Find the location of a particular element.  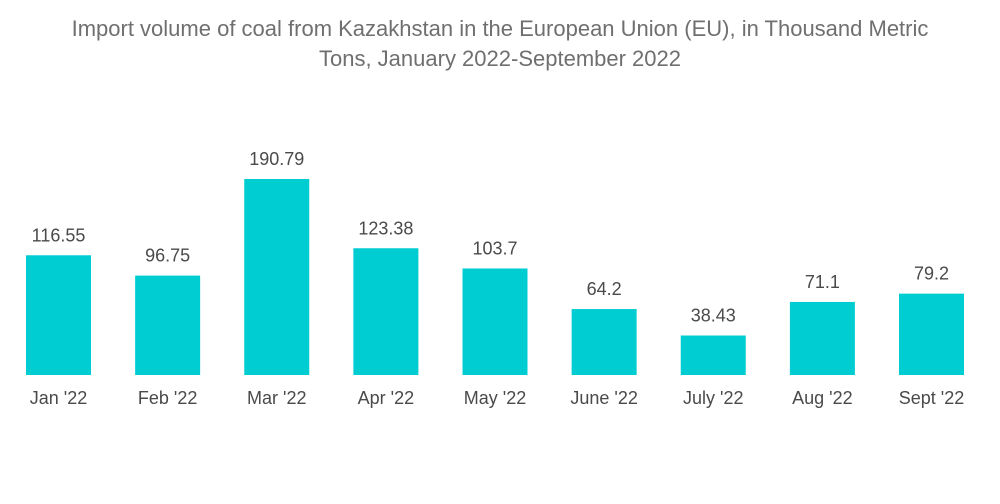

x-tick-label-mar-22: Mar '22 is located at coordinates (276, 398).